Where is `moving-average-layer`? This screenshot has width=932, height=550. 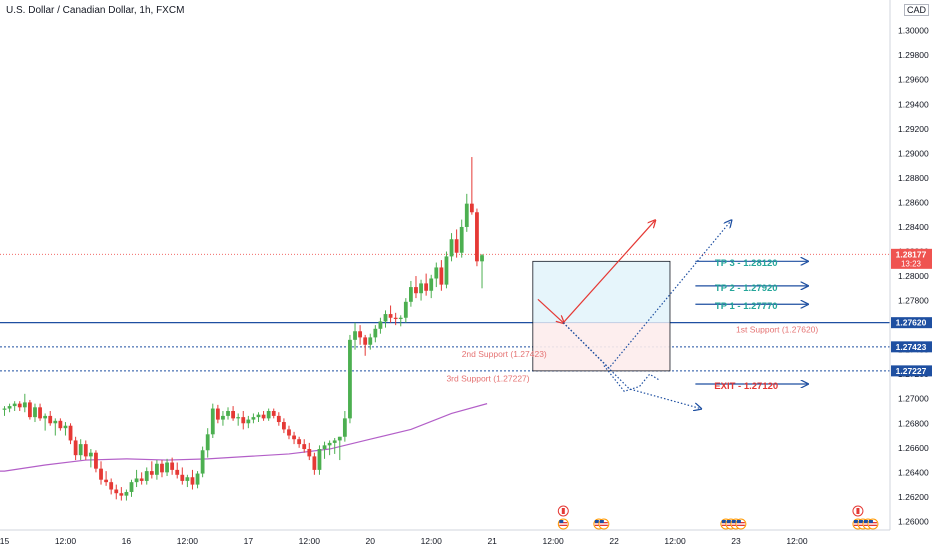
moving-average-layer is located at coordinates (244, 437).